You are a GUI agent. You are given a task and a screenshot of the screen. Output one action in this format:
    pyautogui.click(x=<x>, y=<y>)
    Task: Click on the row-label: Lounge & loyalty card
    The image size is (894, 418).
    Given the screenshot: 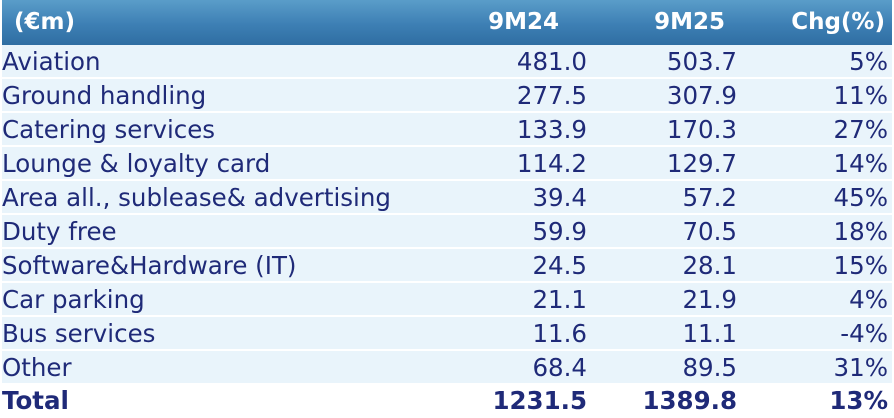 What is the action you would take?
    pyautogui.click(x=136, y=163)
    